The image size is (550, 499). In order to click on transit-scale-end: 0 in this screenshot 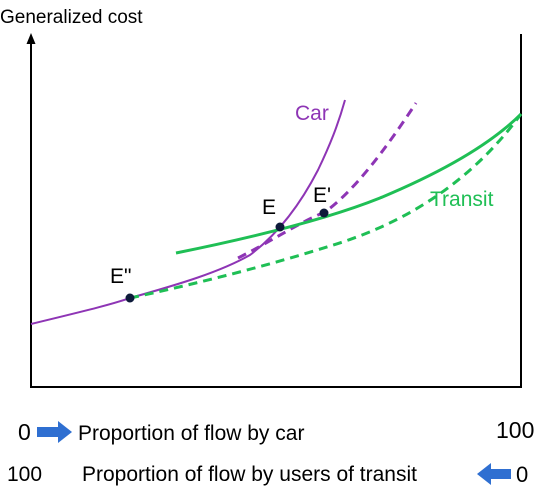, I will do `click(522, 474)`.